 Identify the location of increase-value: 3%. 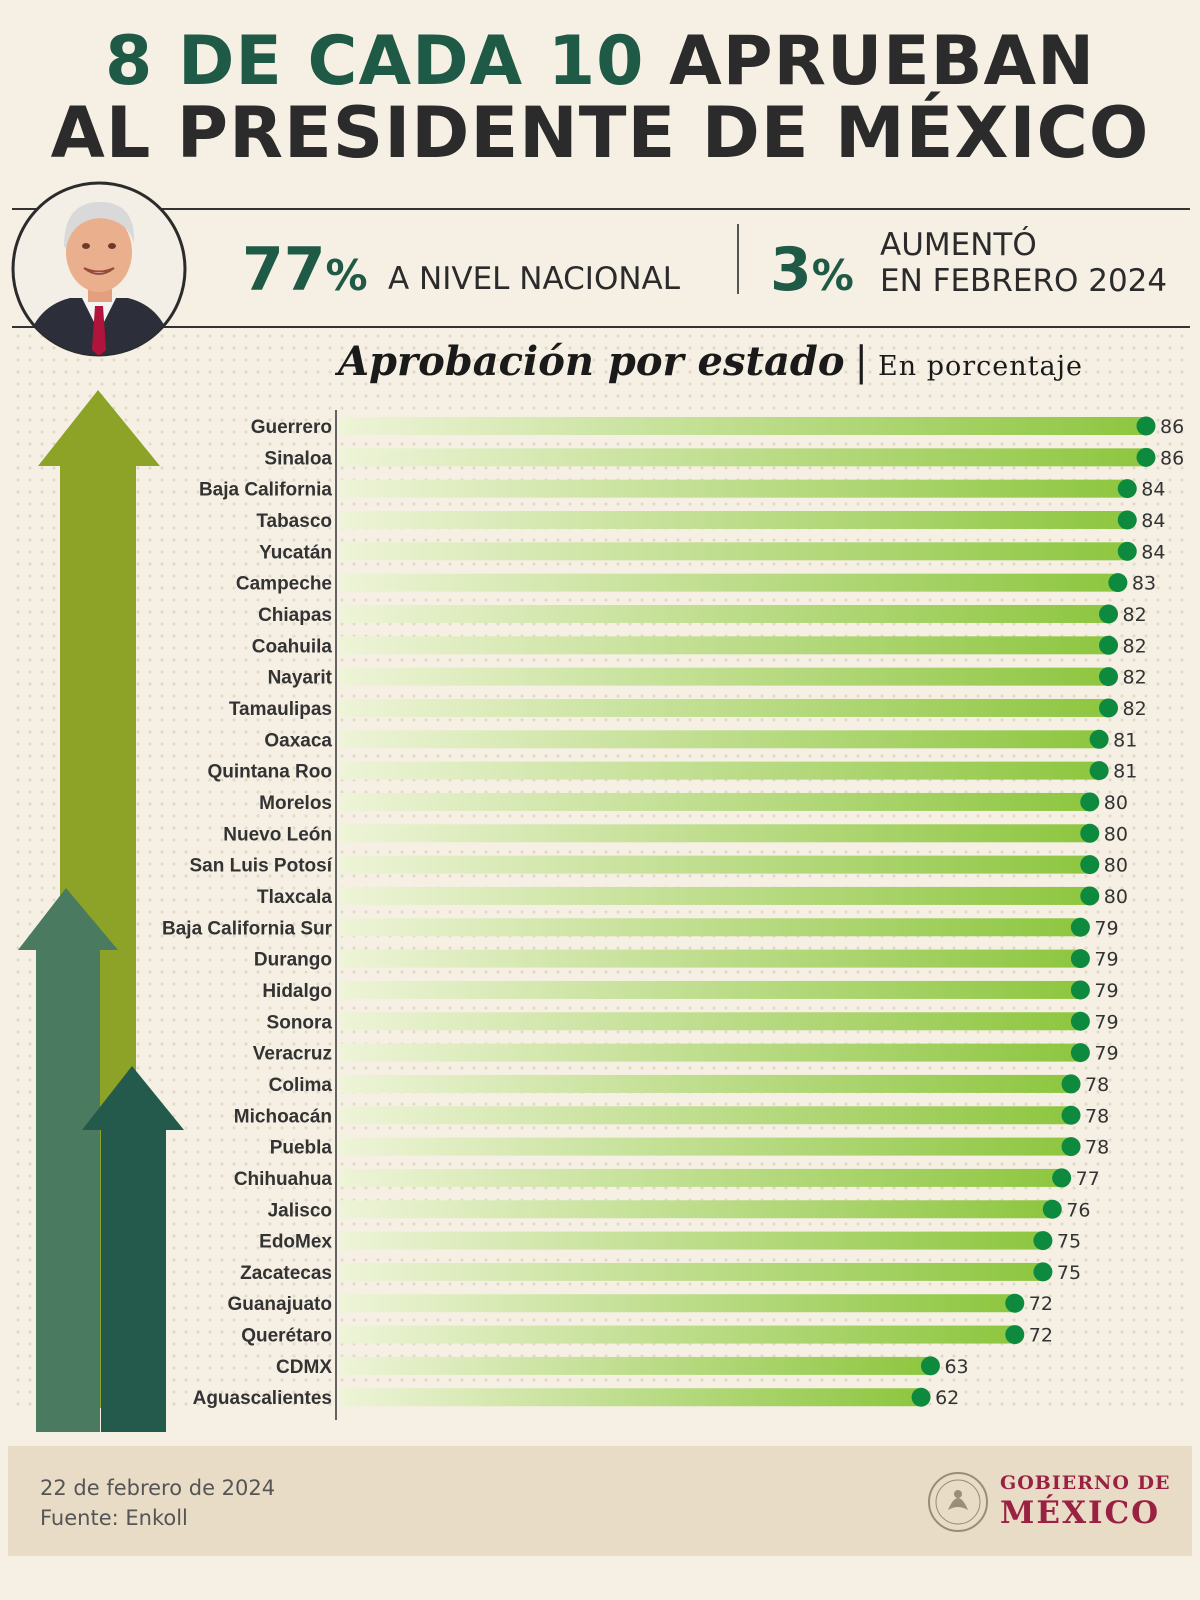
(812, 270).